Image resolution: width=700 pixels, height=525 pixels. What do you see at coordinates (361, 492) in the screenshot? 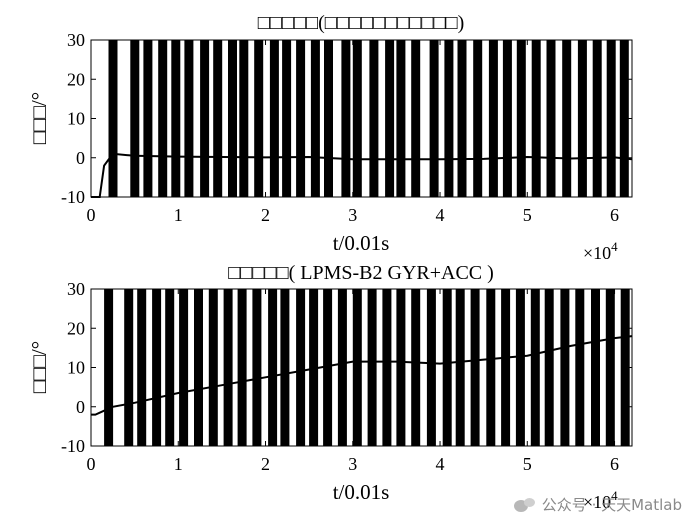
I see `bottom-x-axis-label: t/0.01s` at bounding box center [361, 492].